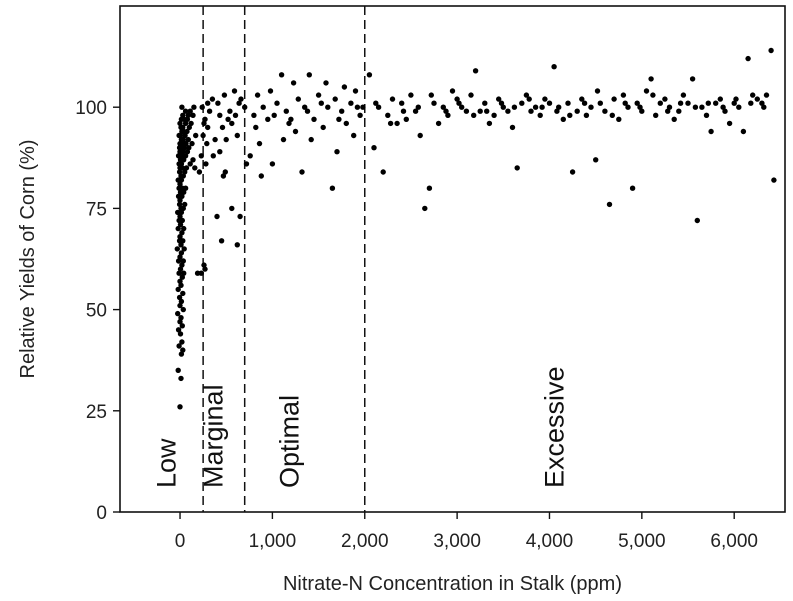 This screenshot has height=601, width=793. I want to click on x-tick-label: 1,000, so click(273, 541).